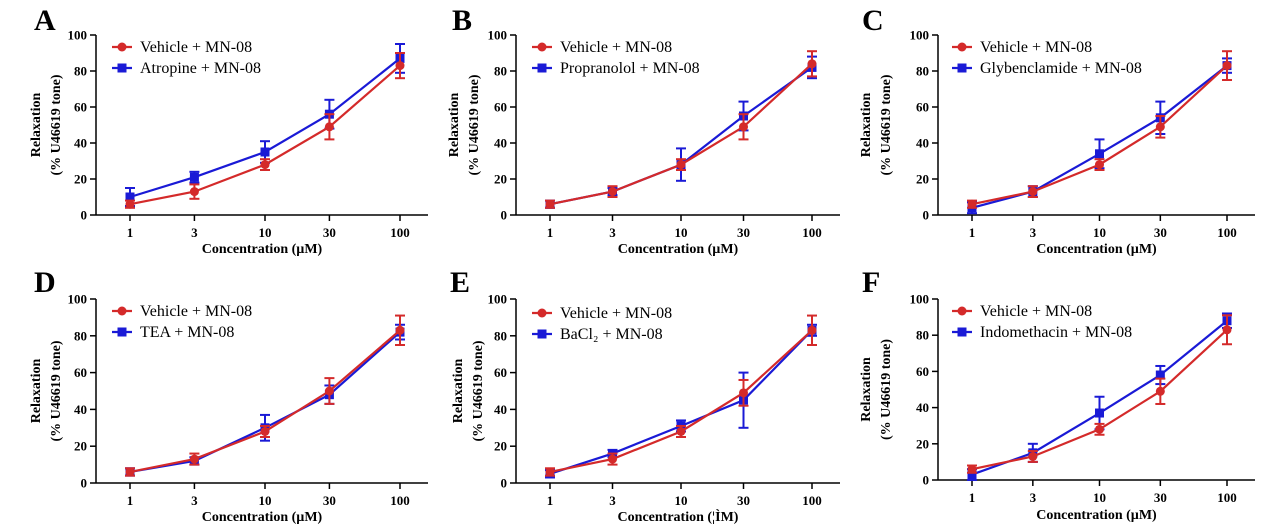 The width and height of the screenshot is (1265, 528). Describe the element at coordinates (500, 446) in the screenshot. I see `y-tick-label: 20` at that location.